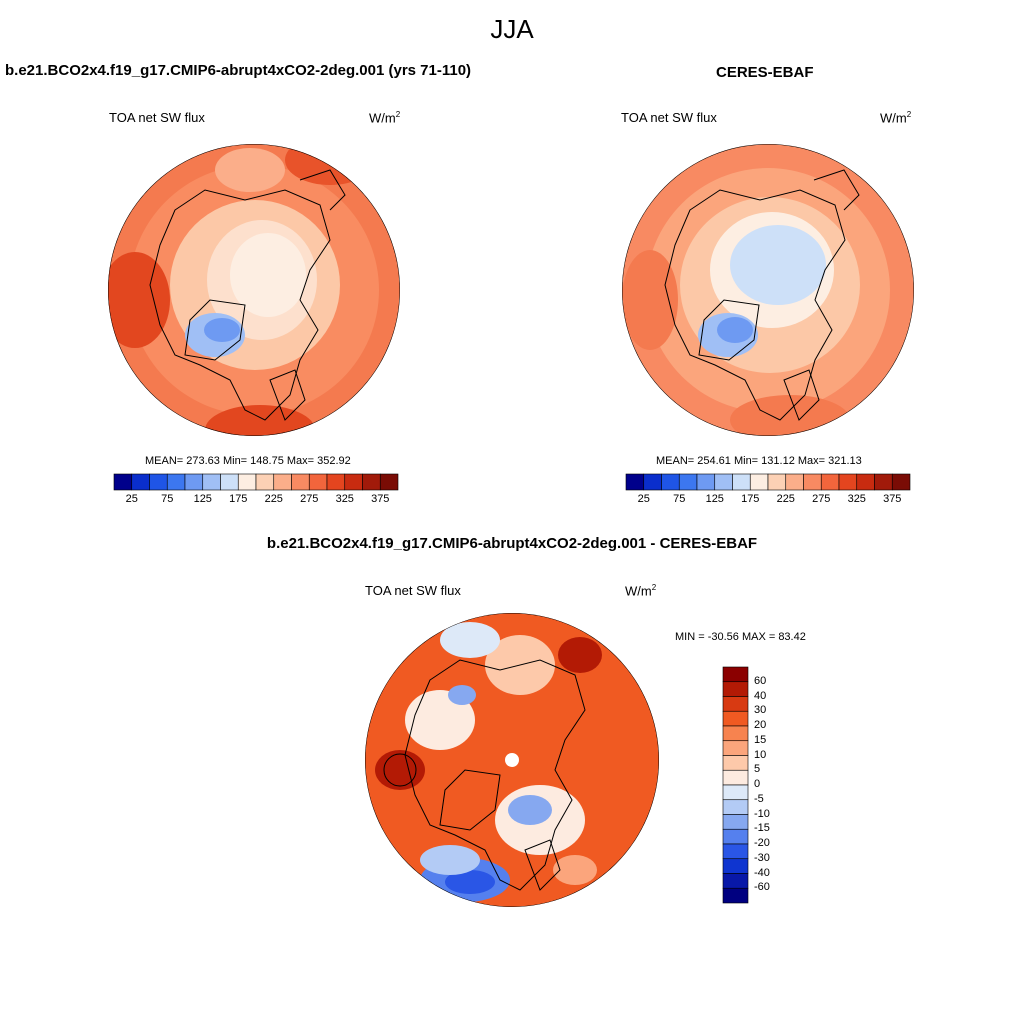  Describe the element at coordinates (248, 461) in the screenshot. I see `model-stats: MEAN= 273.63 Min= 148.75 Max= 352.92` at that location.